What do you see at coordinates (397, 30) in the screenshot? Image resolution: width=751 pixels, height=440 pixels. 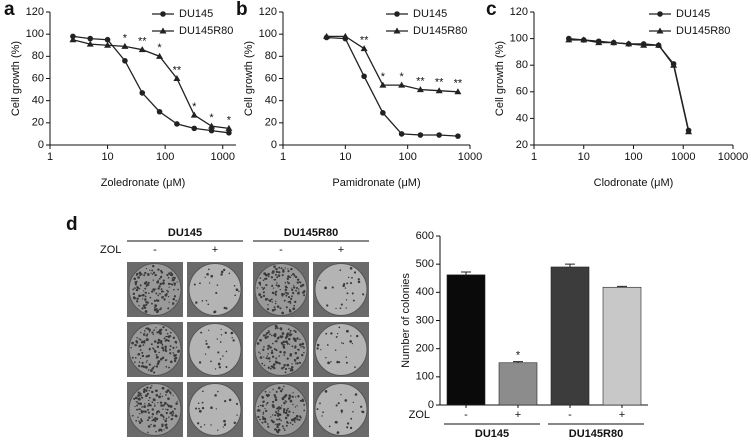 I see `legend-marker` at bounding box center [397, 30].